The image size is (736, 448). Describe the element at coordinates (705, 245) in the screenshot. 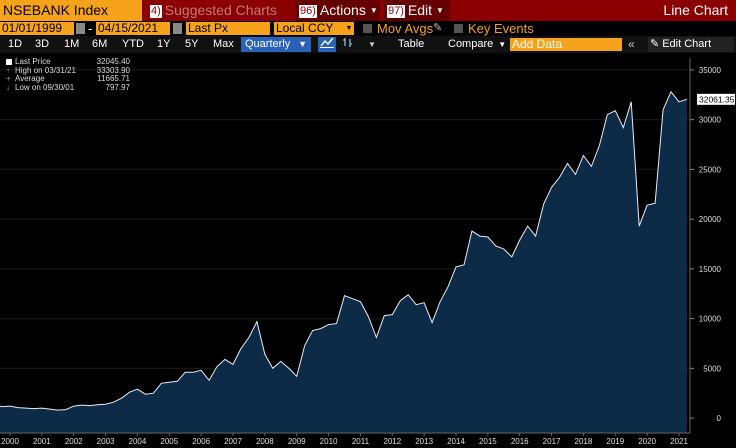

I see `y-axis: 0 5000 10000 15000 20000 25000 30000 35000` at that location.